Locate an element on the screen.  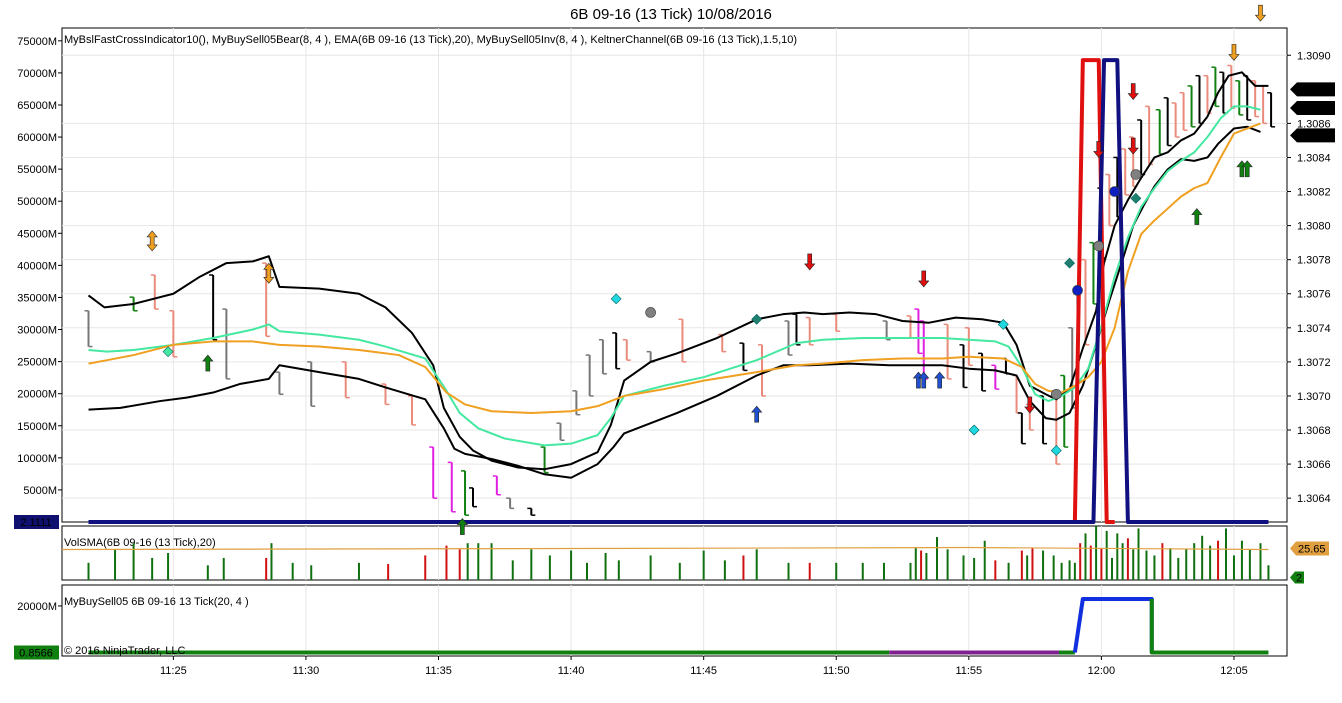
left-value-badge is located at coordinates (36, 522).